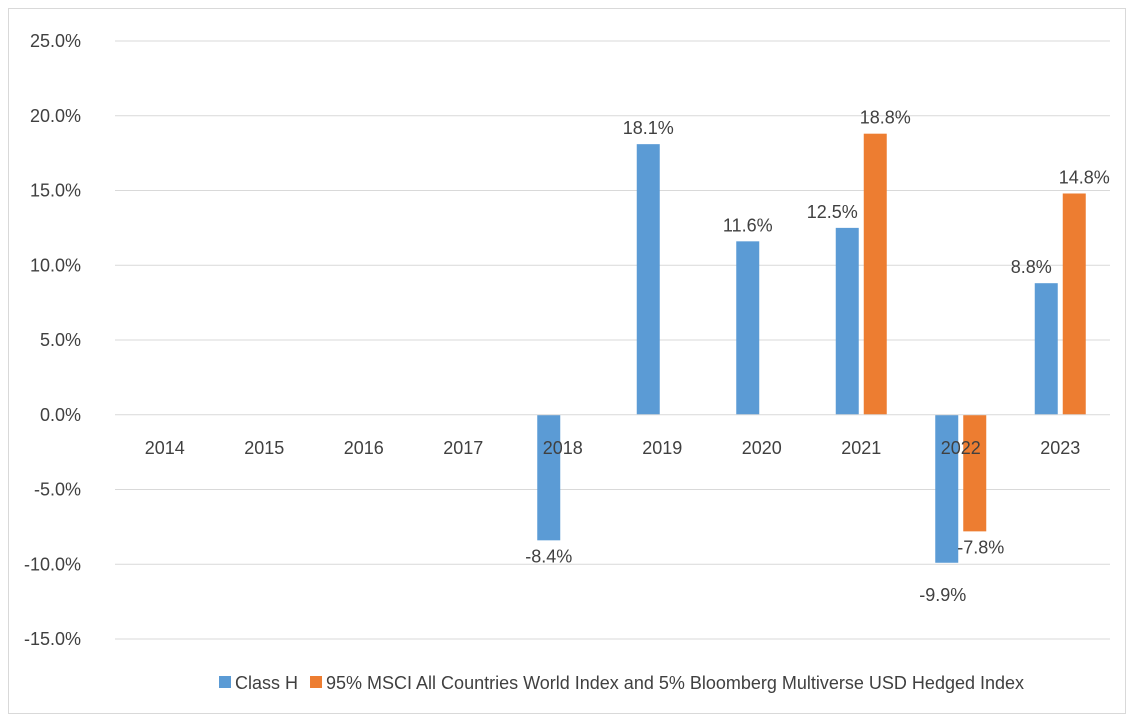  I want to click on data-label-class-h-2021: 12.5%, so click(832, 212).